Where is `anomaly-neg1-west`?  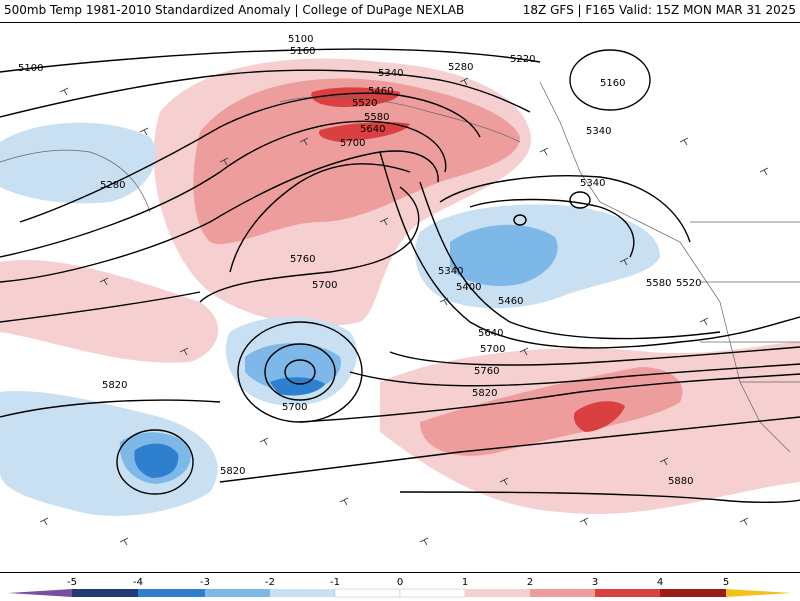 anomaly-neg1-west is located at coordinates (109, 453).